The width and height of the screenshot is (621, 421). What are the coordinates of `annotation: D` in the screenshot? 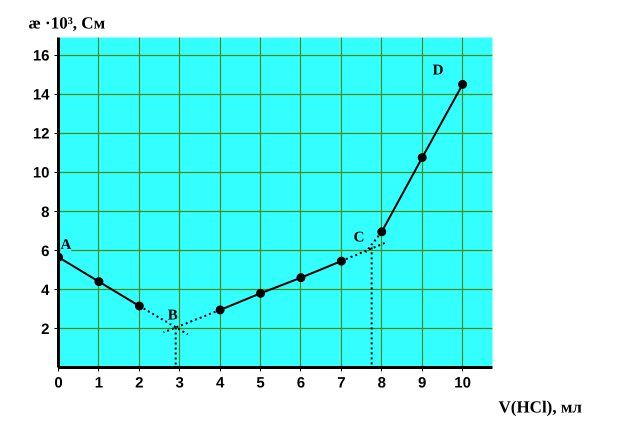 It's located at (438, 70).